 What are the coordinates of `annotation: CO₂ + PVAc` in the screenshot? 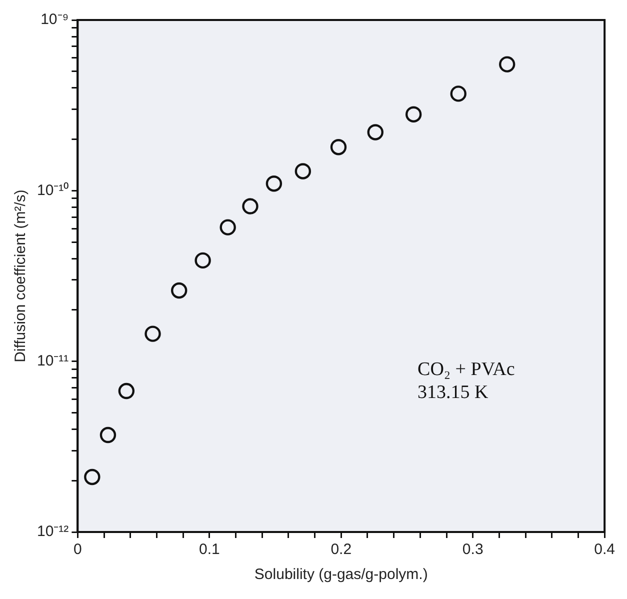 It's located at (466, 369).